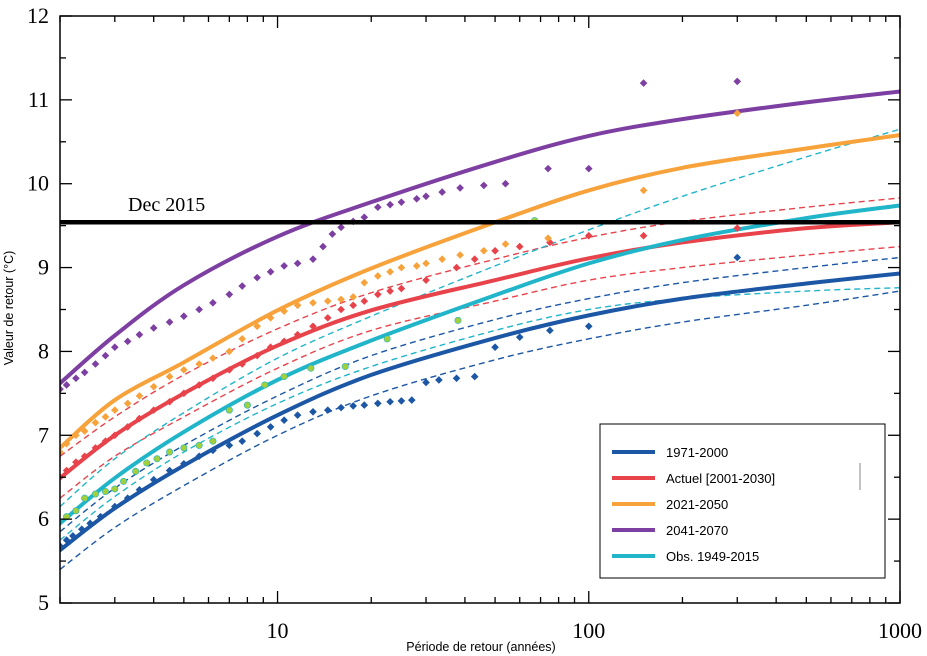  I want to click on y-tick-label: 11, so click(38, 99).